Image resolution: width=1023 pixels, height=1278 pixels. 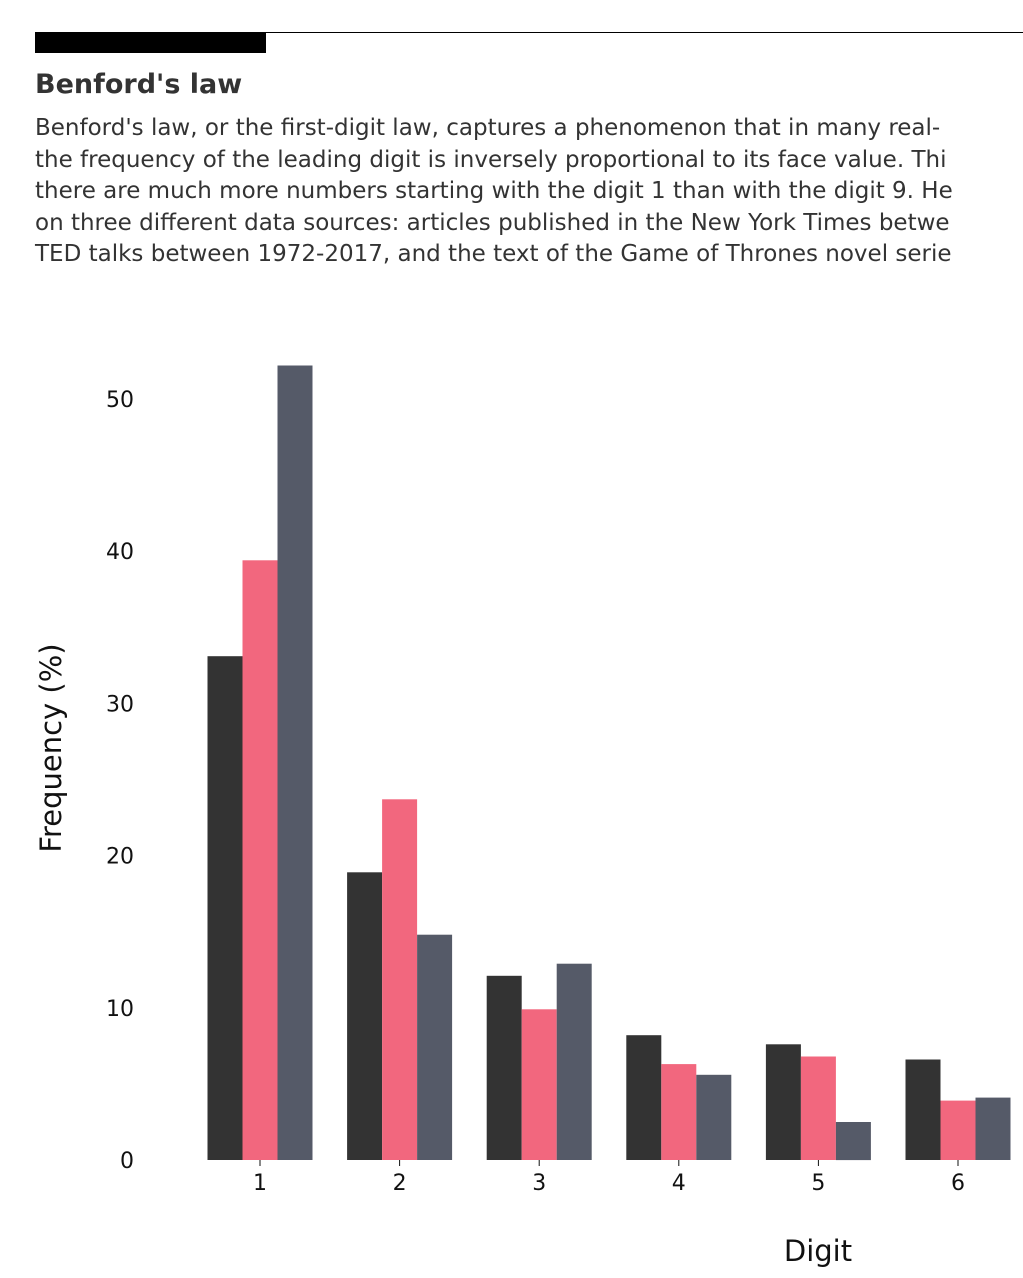 What do you see at coordinates (260, 1183) in the screenshot?
I see `x-tick-label: 1` at bounding box center [260, 1183].